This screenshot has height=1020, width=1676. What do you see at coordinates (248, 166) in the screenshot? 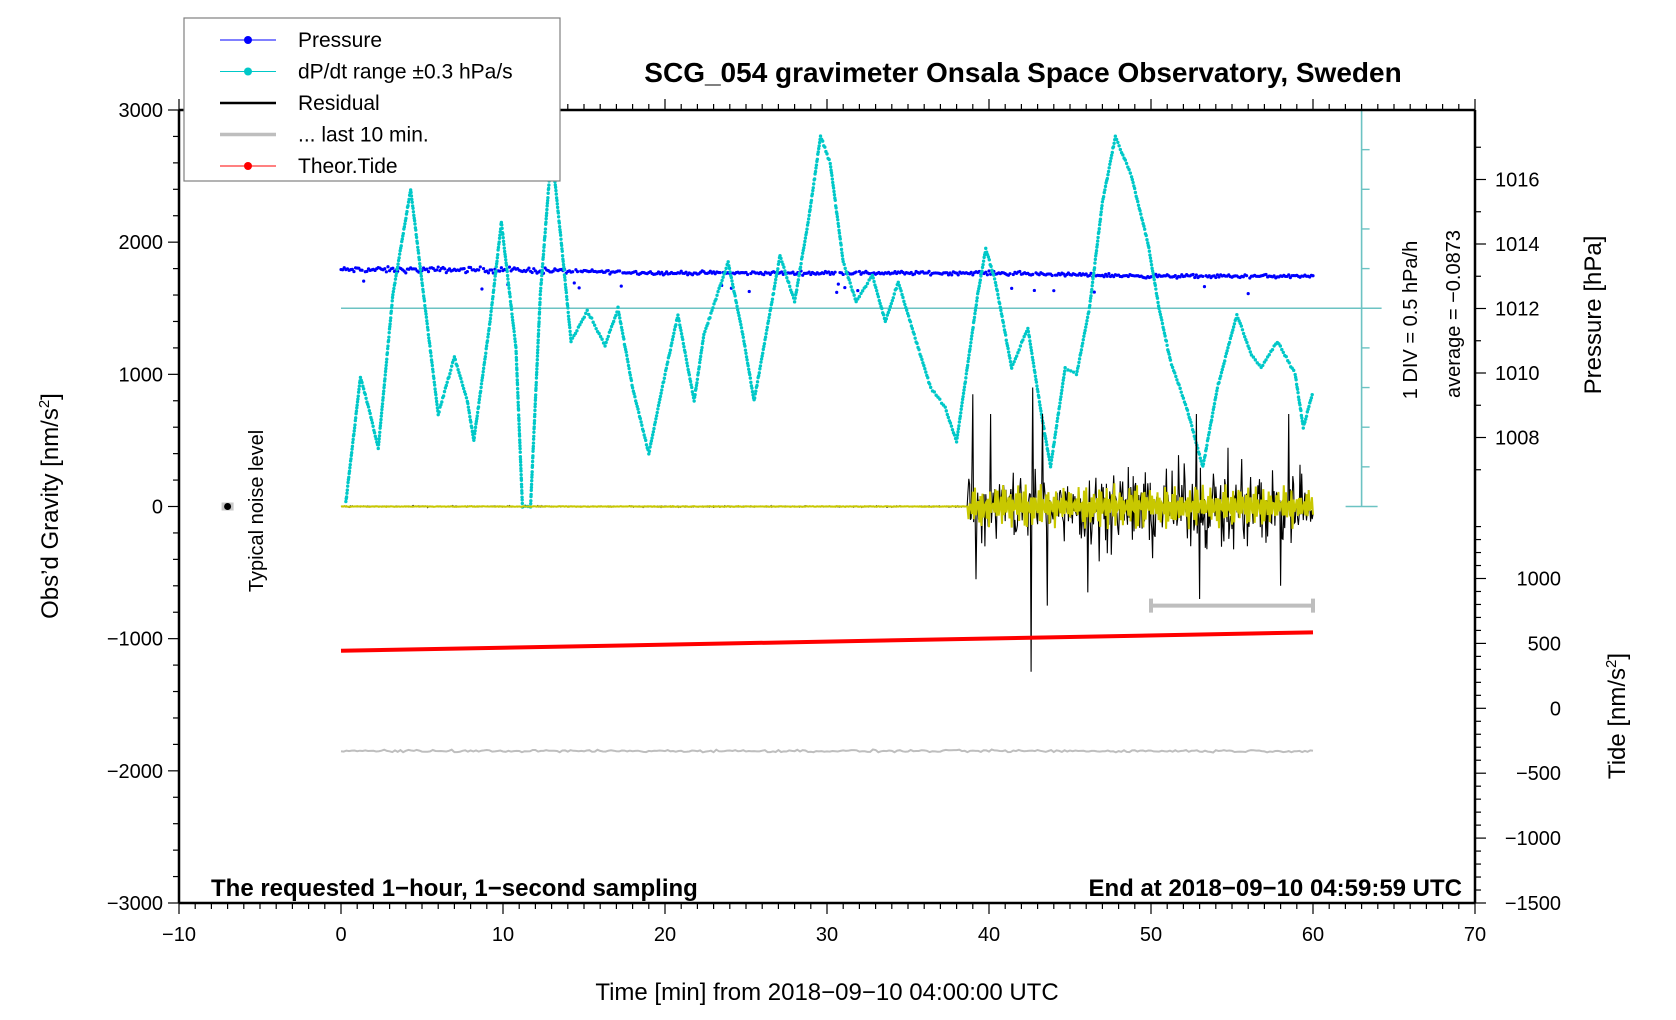
I see `legend-swatch-dot` at bounding box center [248, 166].